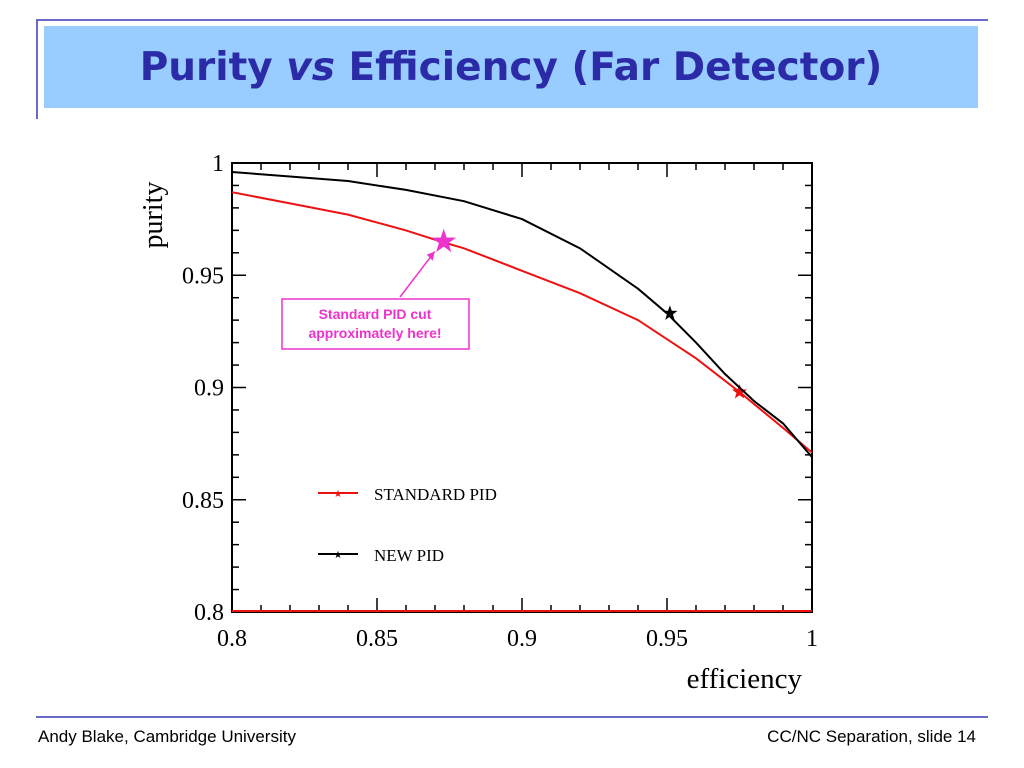 This screenshot has height=768, width=1024. What do you see at coordinates (375, 314) in the screenshot?
I see `annotation-line-1: Standard PID cut` at bounding box center [375, 314].